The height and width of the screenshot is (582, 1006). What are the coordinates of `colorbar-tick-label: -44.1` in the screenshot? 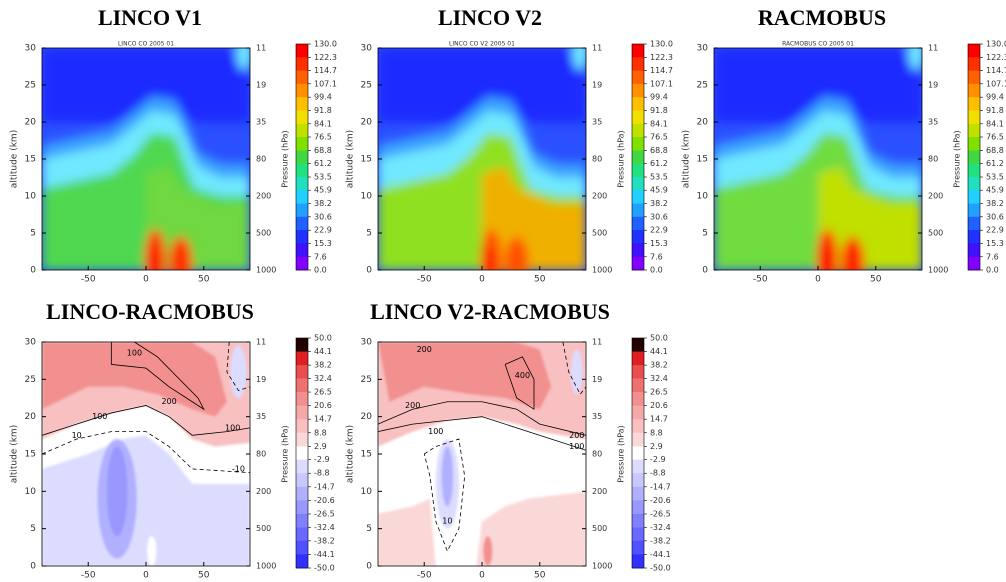 It's located at (660, 554).